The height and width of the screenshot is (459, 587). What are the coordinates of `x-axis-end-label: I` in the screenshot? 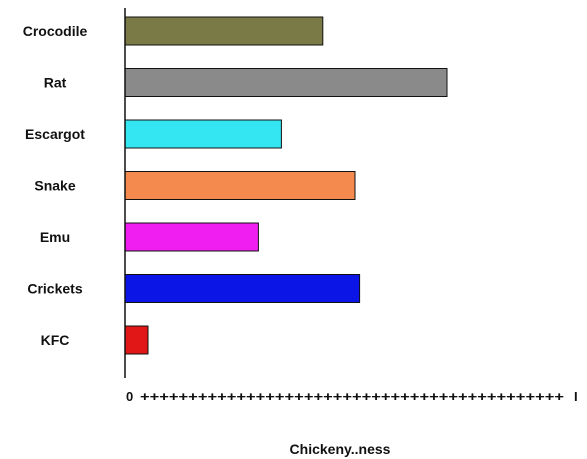 It's located at (576, 396).